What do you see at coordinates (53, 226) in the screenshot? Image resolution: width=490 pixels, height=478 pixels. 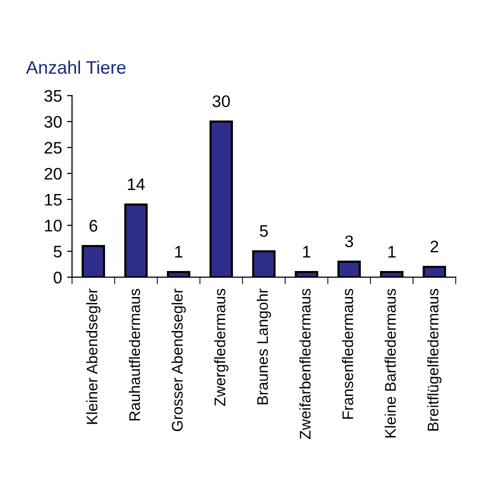 I see `y-tick-label: 10` at bounding box center [53, 226].